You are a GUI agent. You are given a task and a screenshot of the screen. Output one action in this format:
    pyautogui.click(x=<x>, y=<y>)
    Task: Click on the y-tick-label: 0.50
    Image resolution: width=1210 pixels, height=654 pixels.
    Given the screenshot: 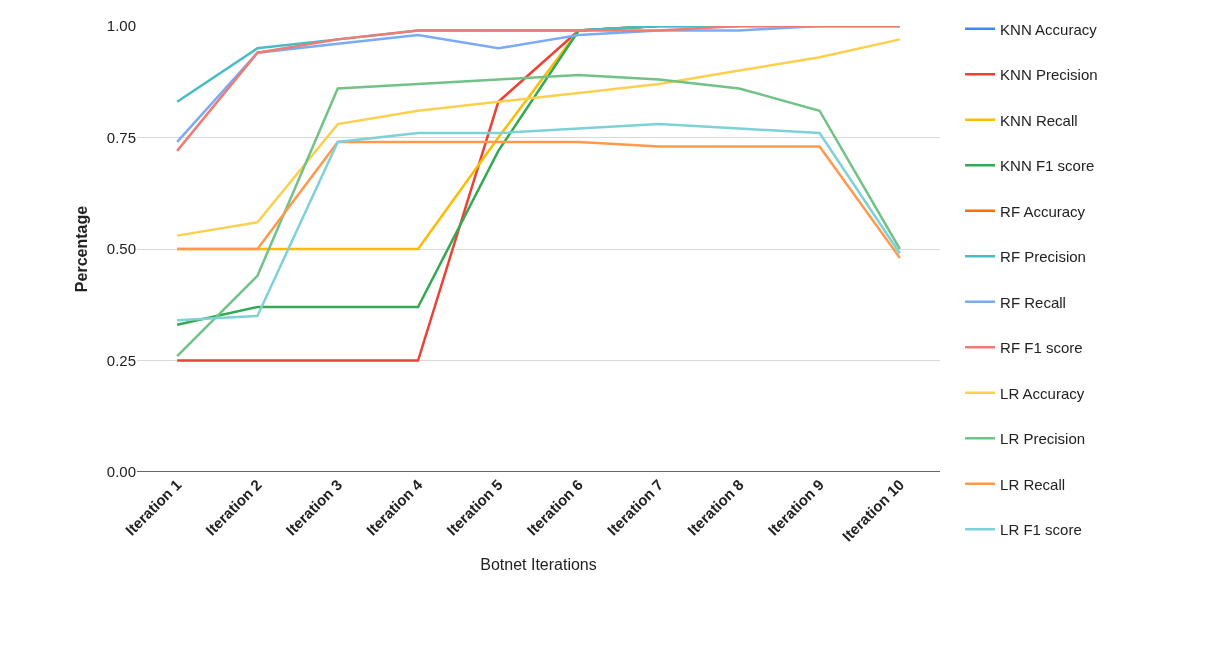 What is the action you would take?
    pyautogui.click(x=121, y=249)
    